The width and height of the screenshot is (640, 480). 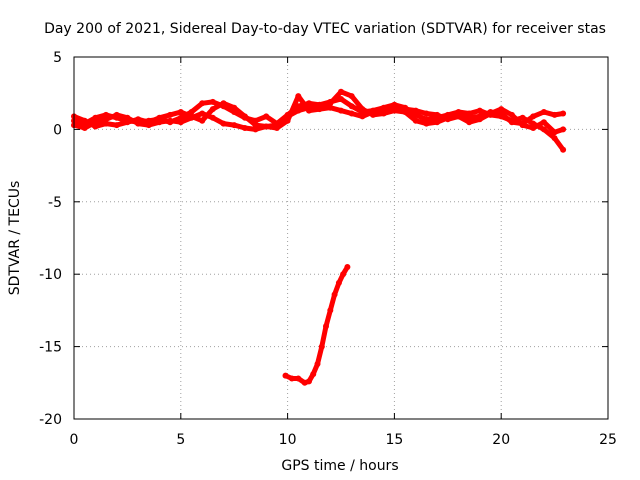 What do you see at coordinates (608, 440) in the screenshot?
I see `x-tick-label: 25` at bounding box center [608, 440].